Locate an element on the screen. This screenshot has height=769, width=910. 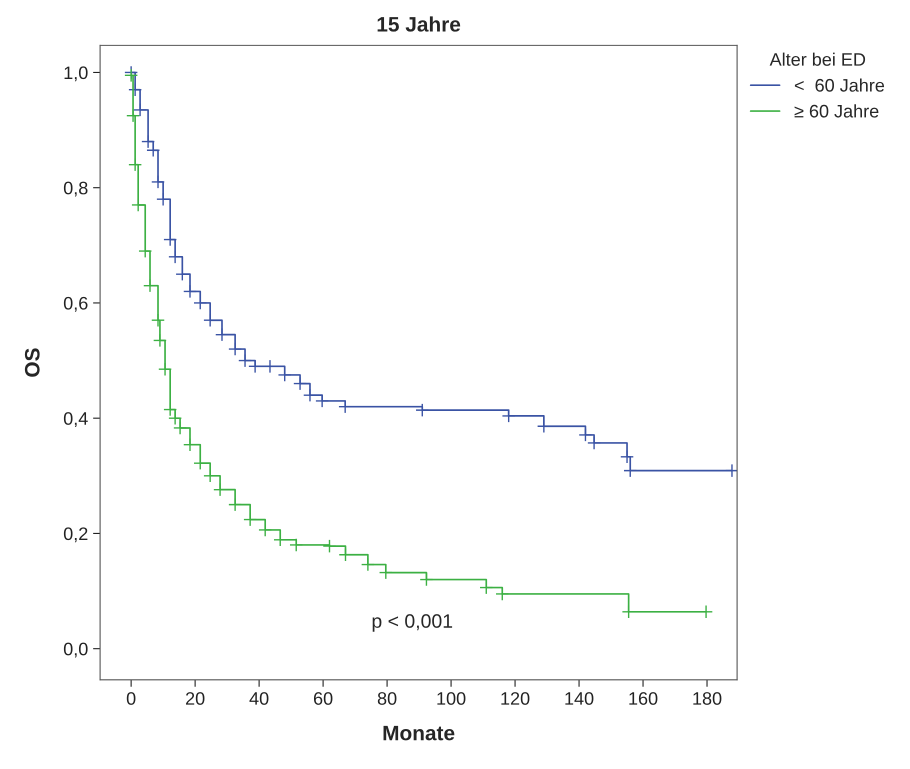
x-tick-label: 20 is located at coordinates (195, 698).